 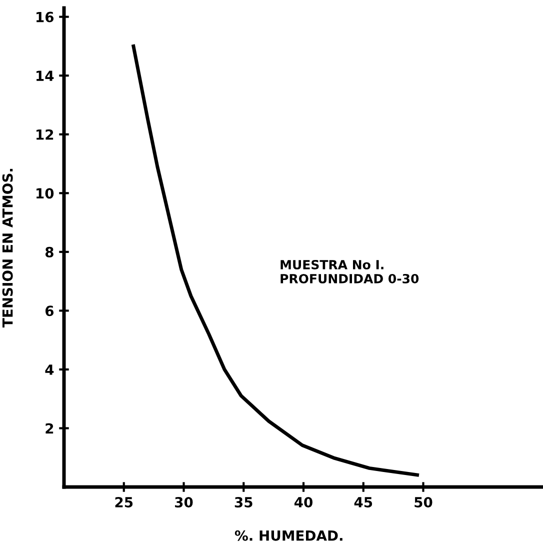 What do you see at coordinates (184, 502) in the screenshot?
I see `x-tick-label: 30` at bounding box center [184, 502].